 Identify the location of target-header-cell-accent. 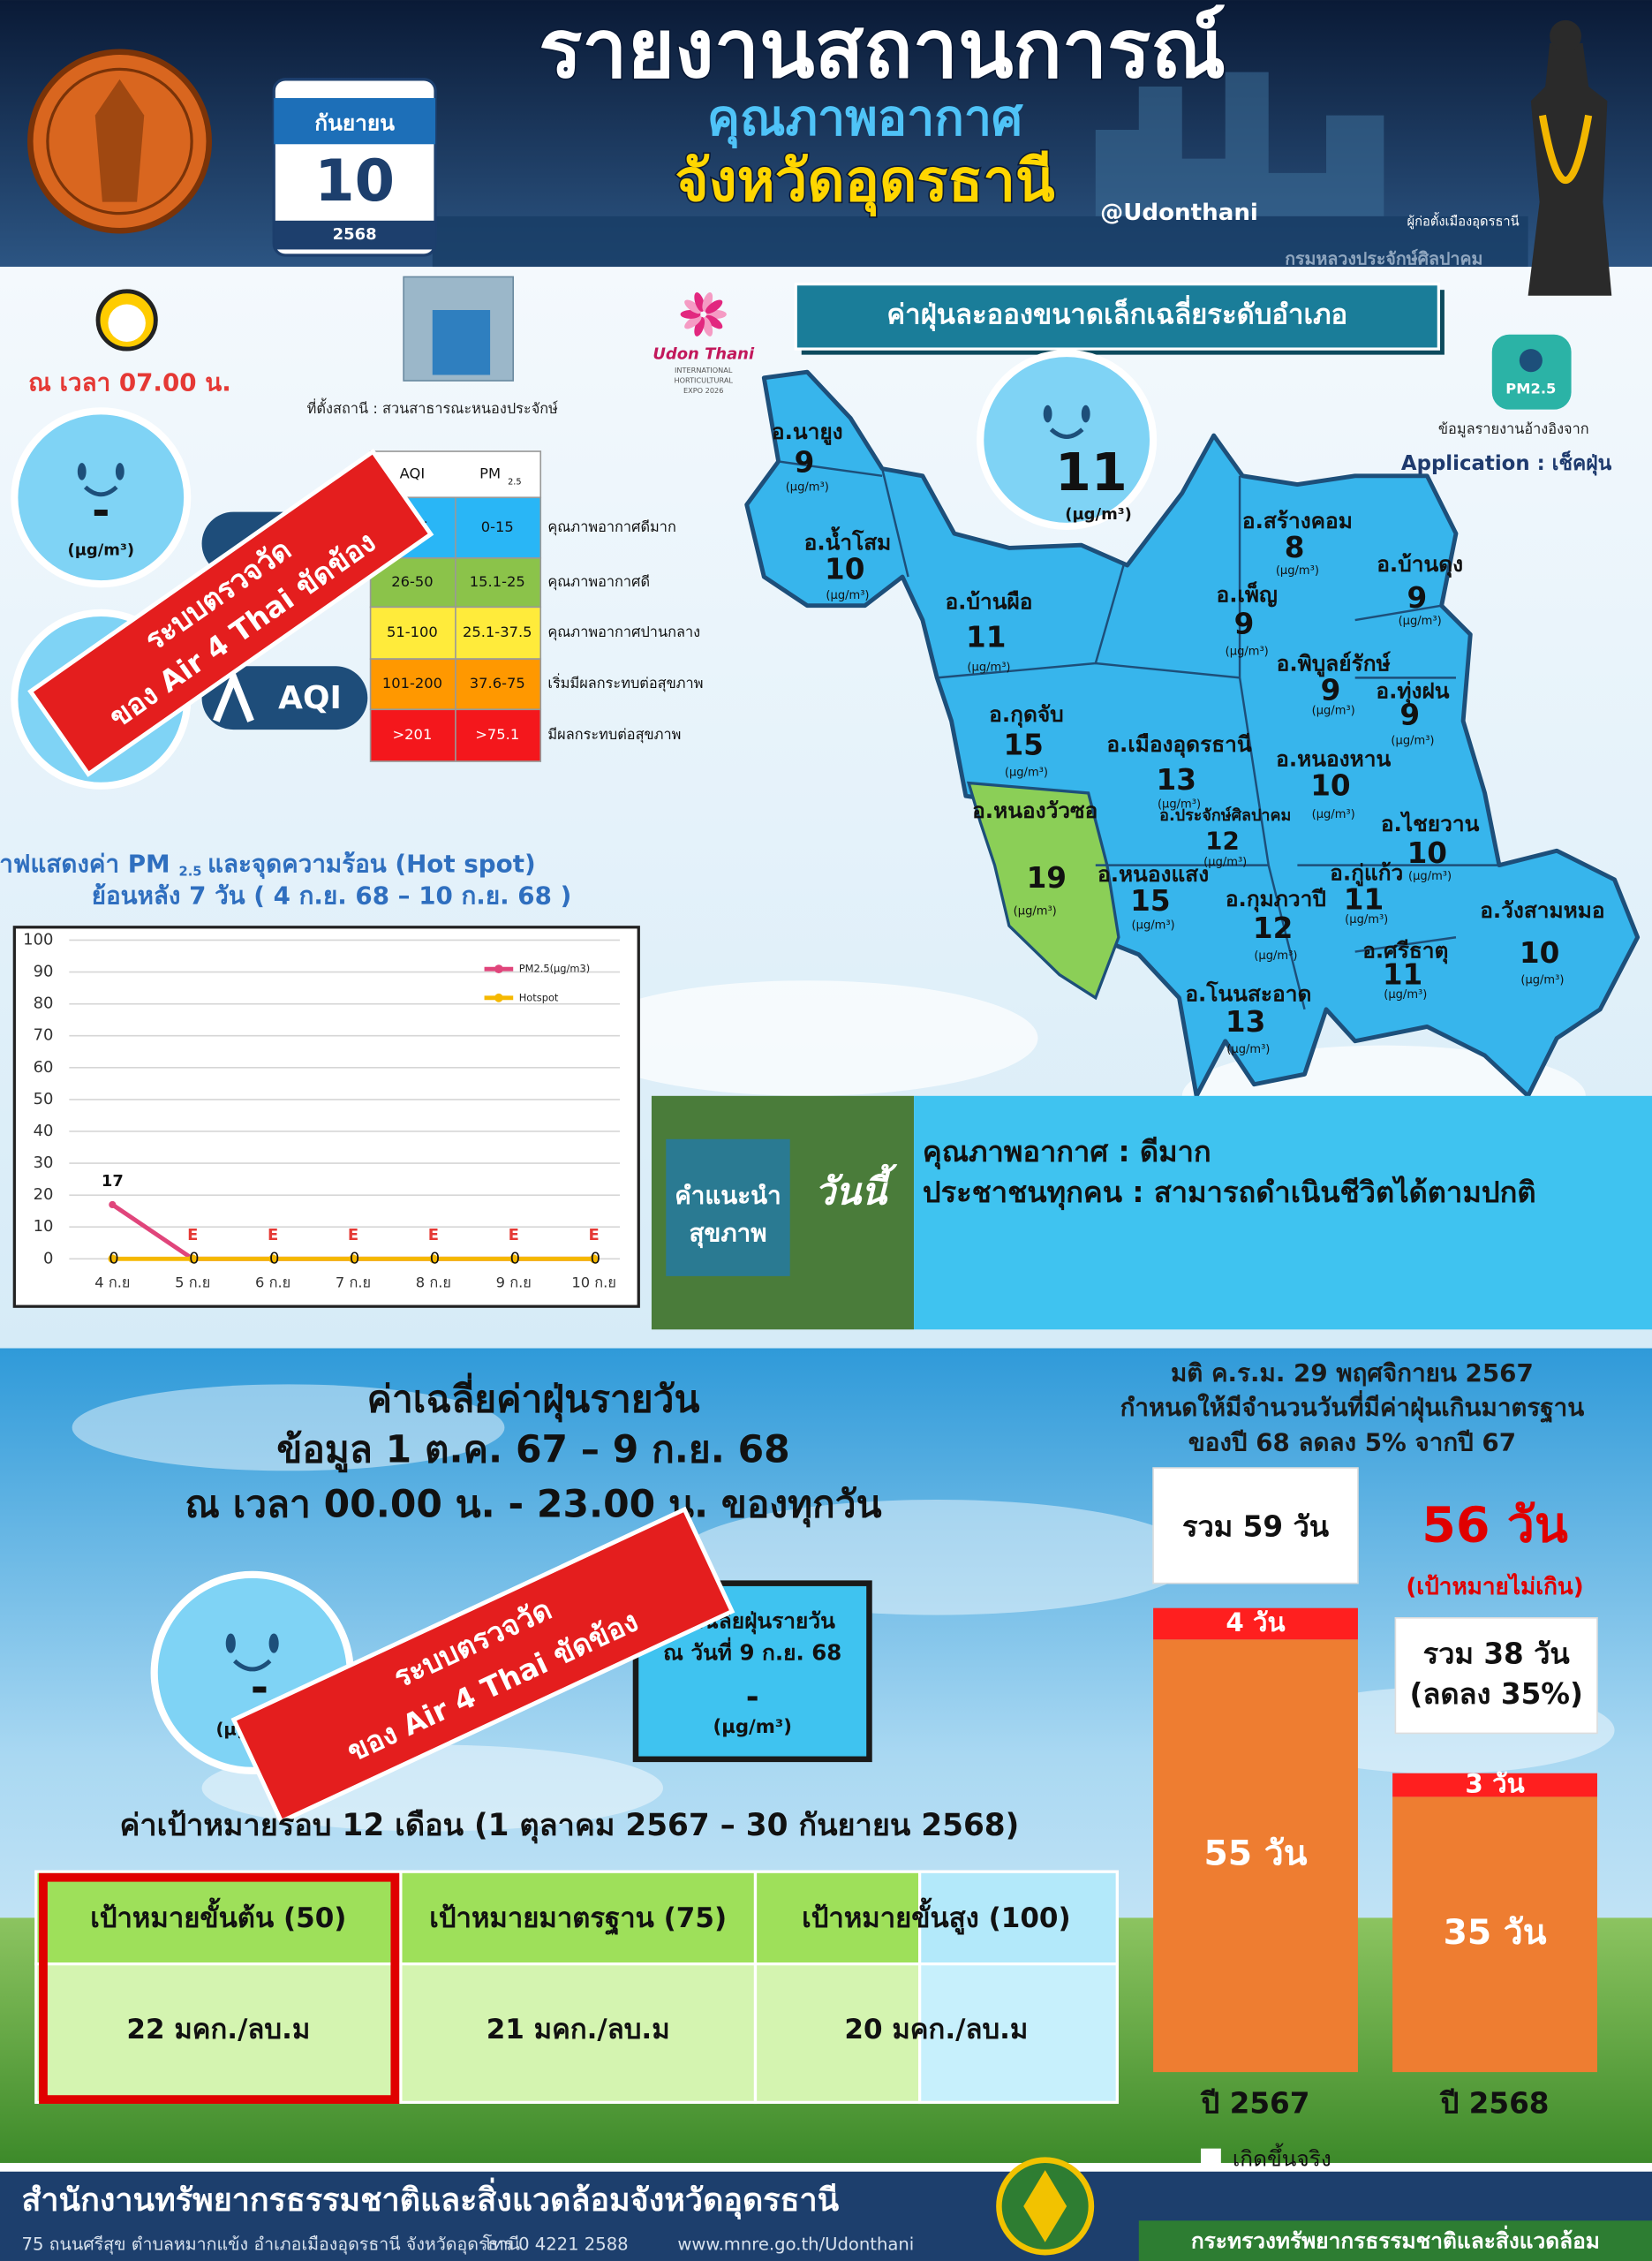
(1018, 1918).